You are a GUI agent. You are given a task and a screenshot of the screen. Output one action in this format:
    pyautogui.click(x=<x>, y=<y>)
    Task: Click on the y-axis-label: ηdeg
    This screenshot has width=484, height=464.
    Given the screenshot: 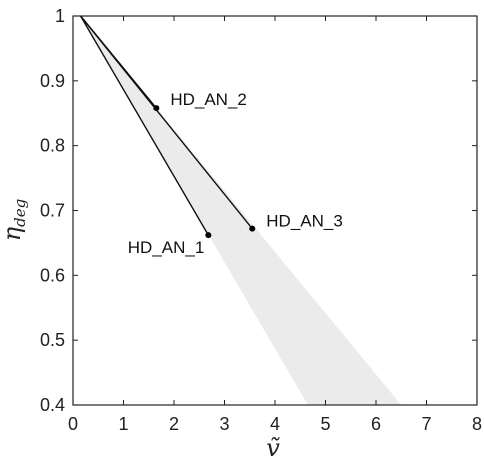 What is the action you would take?
    pyautogui.click(x=14, y=220)
    